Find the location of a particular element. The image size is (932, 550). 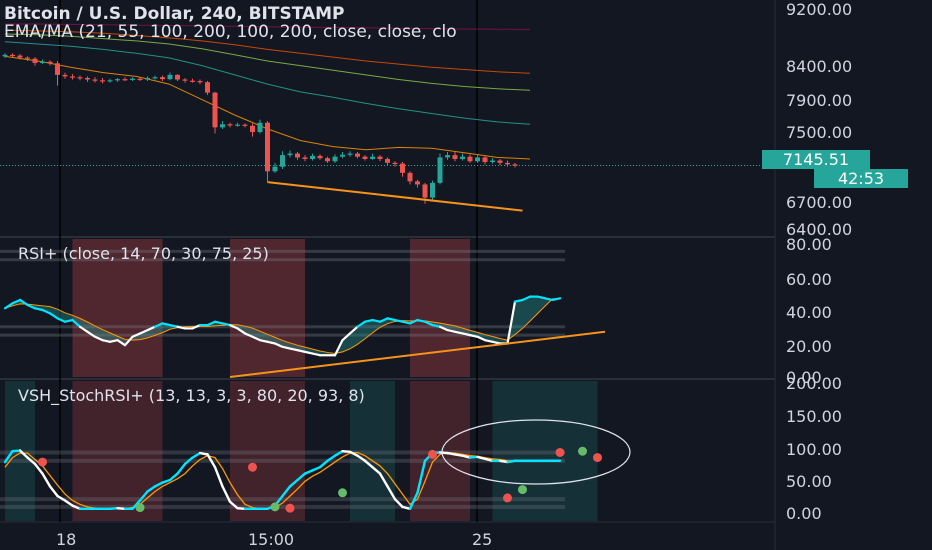

price-axis-tick: 7500.00 is located at coordinates (819, 132).